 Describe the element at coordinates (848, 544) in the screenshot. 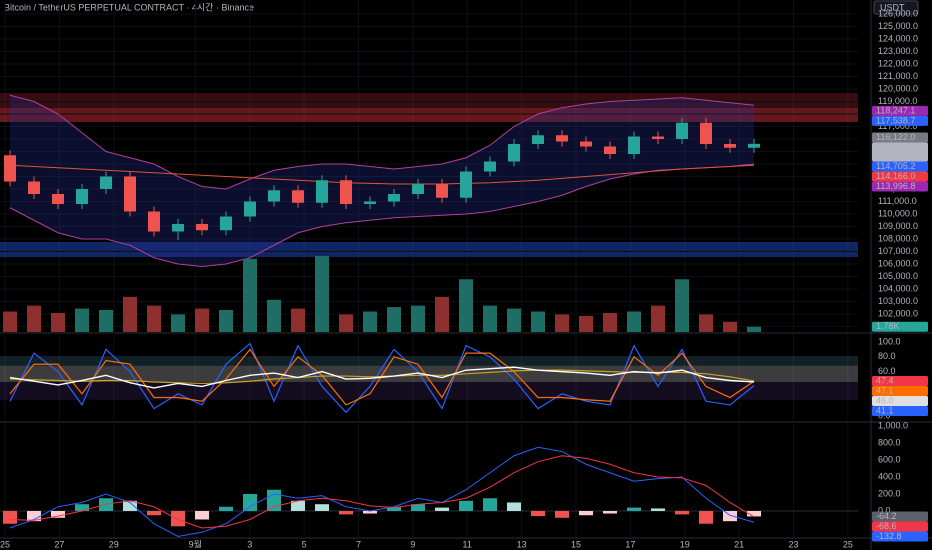

I see `x-tick-label: 25` at that location.